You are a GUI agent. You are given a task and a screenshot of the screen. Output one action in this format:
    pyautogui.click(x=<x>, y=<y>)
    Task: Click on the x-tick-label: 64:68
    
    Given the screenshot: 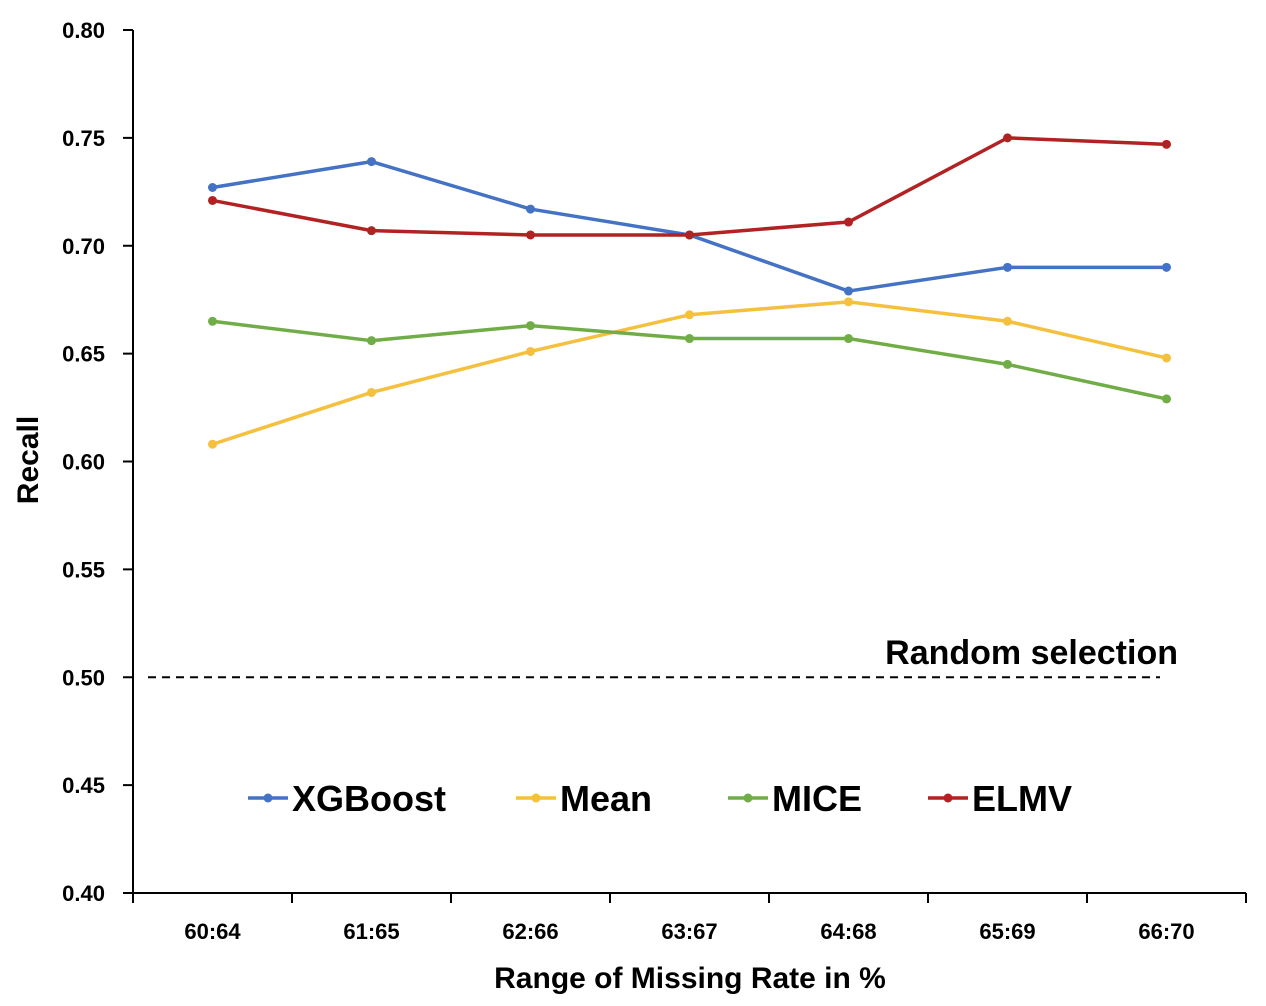 What is the action you would take?
    pyautogui.click(x=848, y=931)
    